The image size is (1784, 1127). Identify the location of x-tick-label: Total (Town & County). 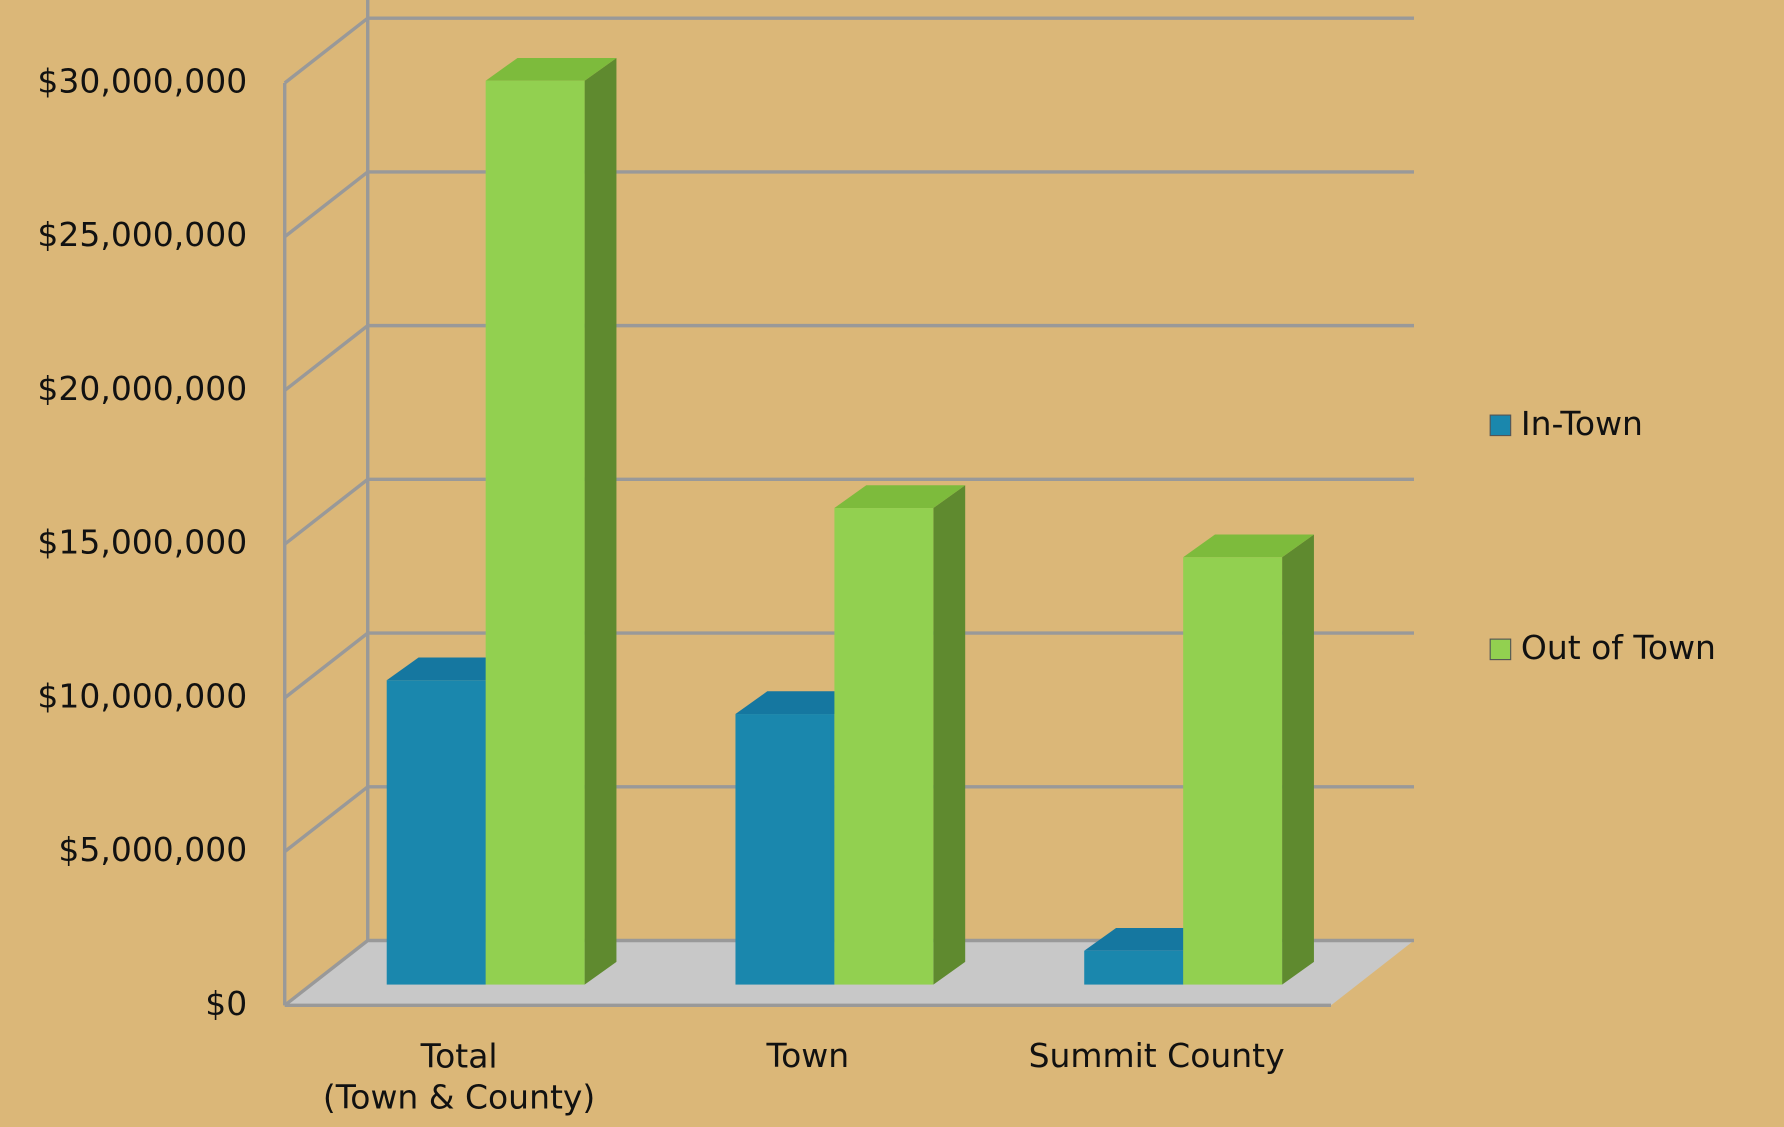
(459, 1076).